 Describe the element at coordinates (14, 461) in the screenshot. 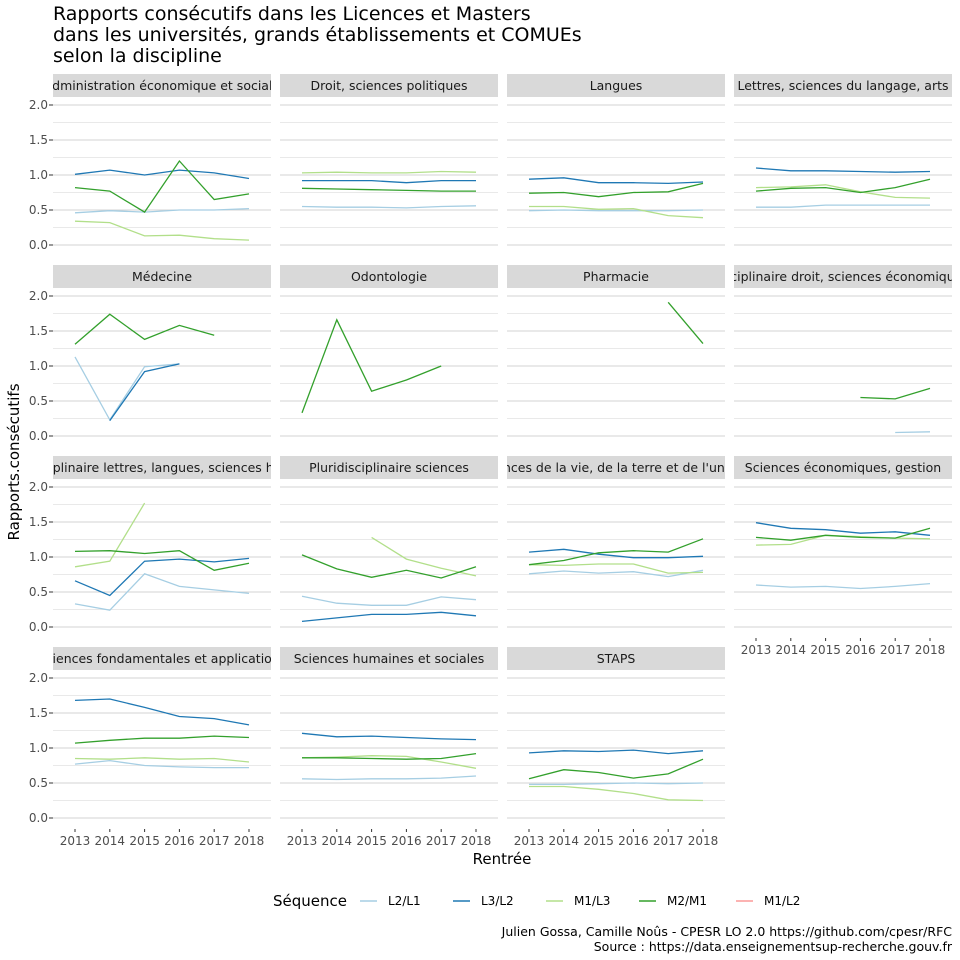

I see `y-axis-title: Rapports.consécutifs` at that location.